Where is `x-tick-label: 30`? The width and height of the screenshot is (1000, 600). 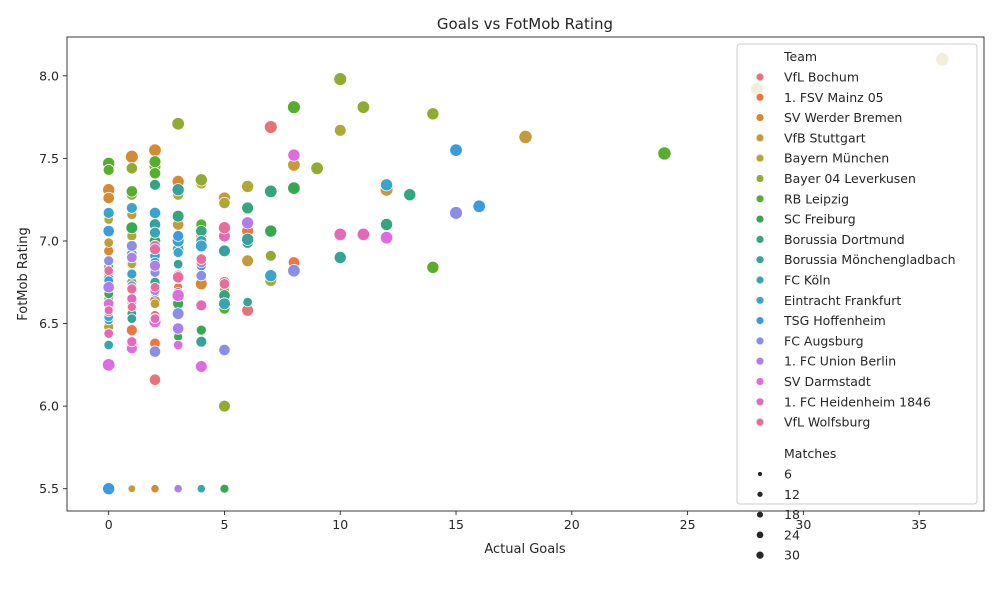
x-tick-label: 30 is located at coordinates (803, 524).